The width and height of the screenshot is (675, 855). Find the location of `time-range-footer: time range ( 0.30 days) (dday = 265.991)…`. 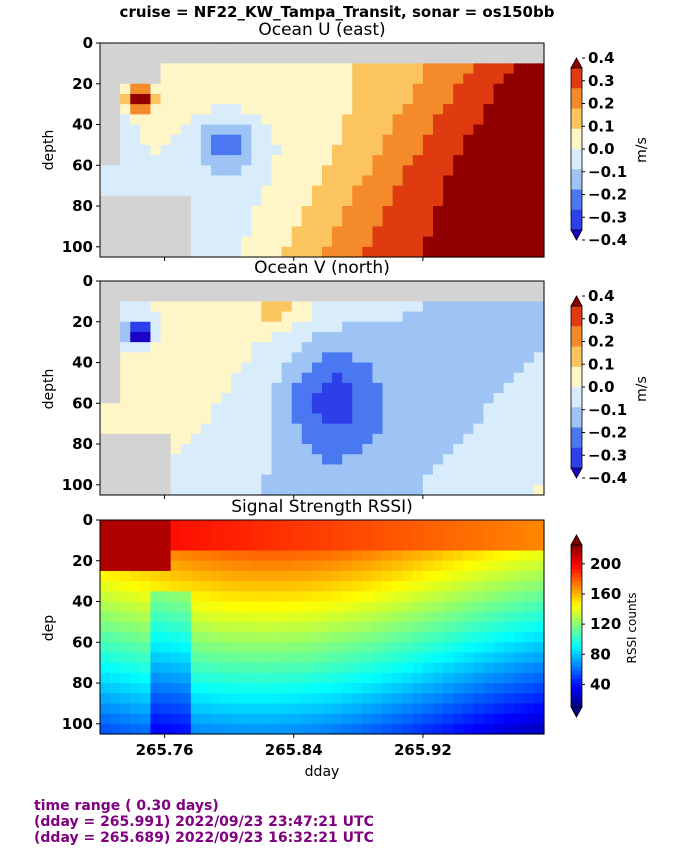

time-range-footer: time range ( 0.30 days) (dday = 265.991)… is located at coordinates (204, 822).